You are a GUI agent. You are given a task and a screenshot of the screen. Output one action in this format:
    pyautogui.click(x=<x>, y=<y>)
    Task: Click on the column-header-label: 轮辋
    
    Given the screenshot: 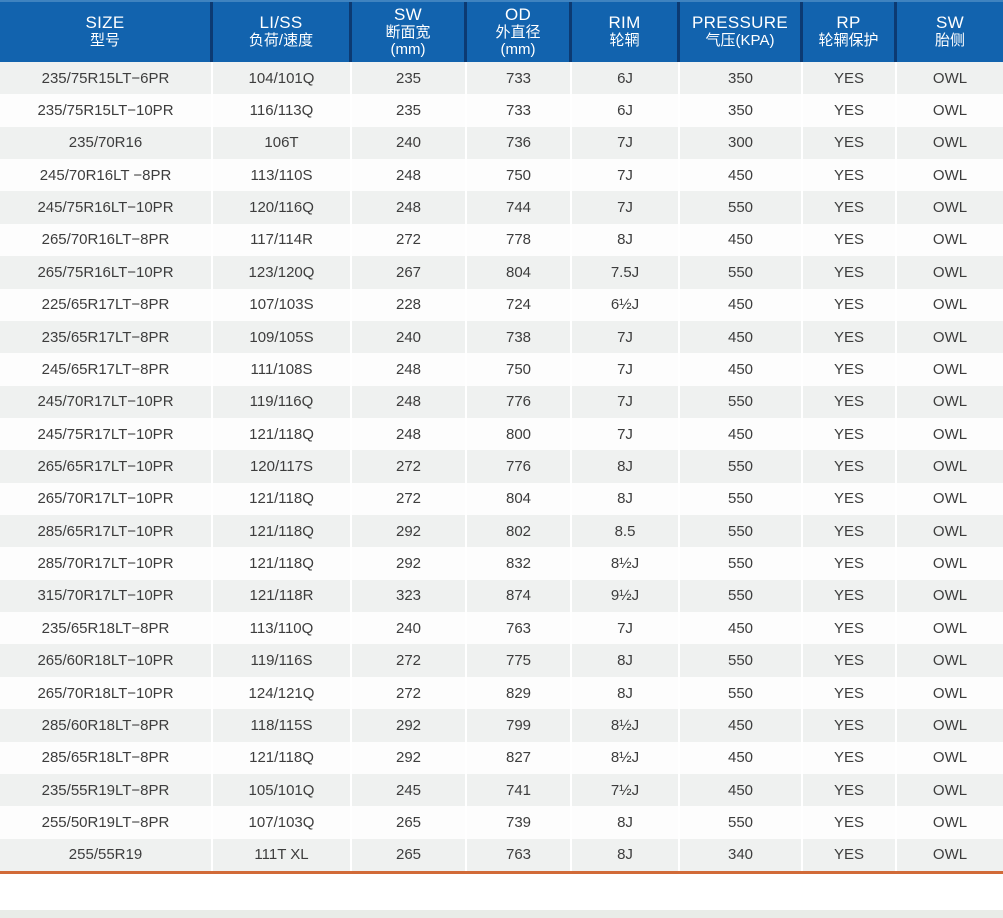 What is the action you would take?
    pyautogui.click(x=624, y=41)
    